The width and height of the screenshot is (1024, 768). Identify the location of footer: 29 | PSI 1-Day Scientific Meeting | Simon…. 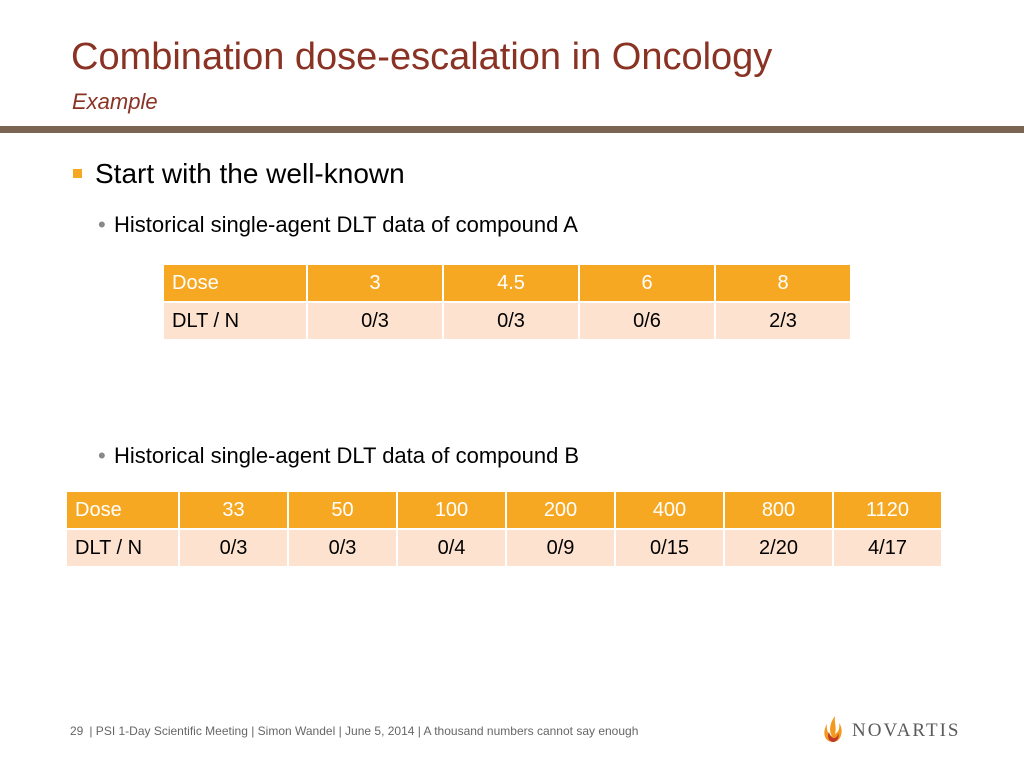
(354, 731).